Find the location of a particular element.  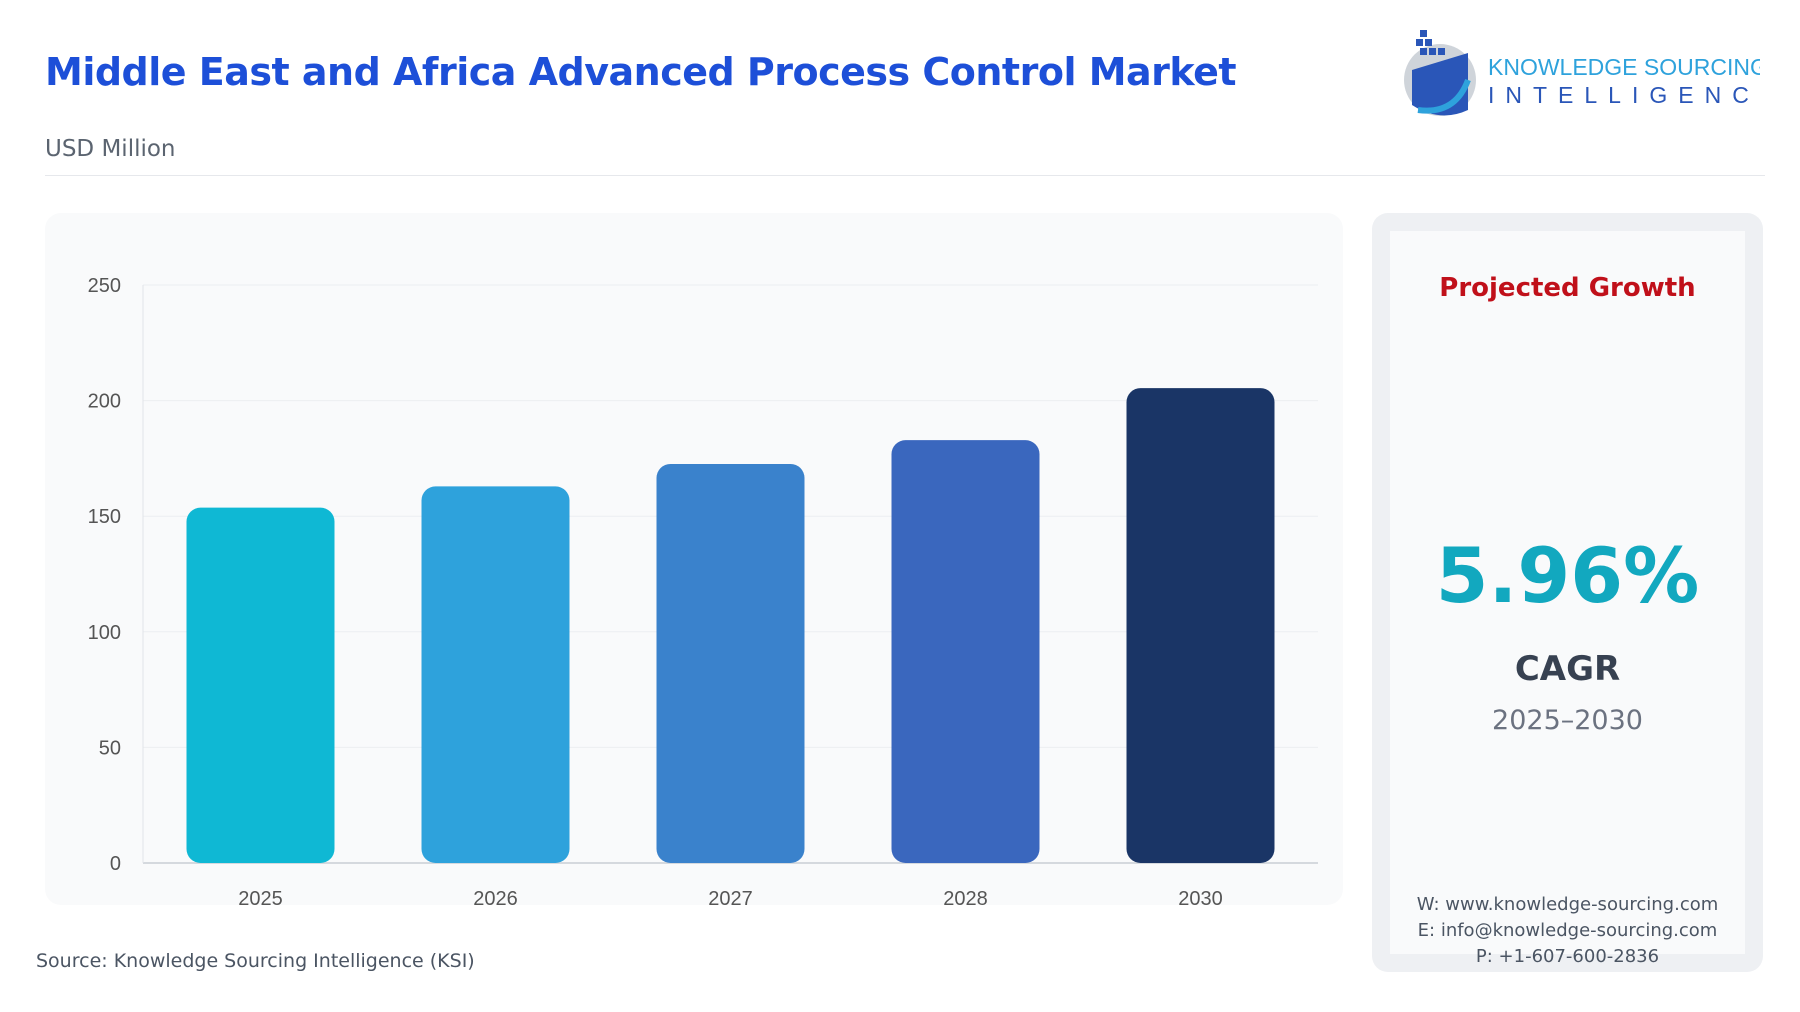

bar-2025 is located at coordinates (260, 685).